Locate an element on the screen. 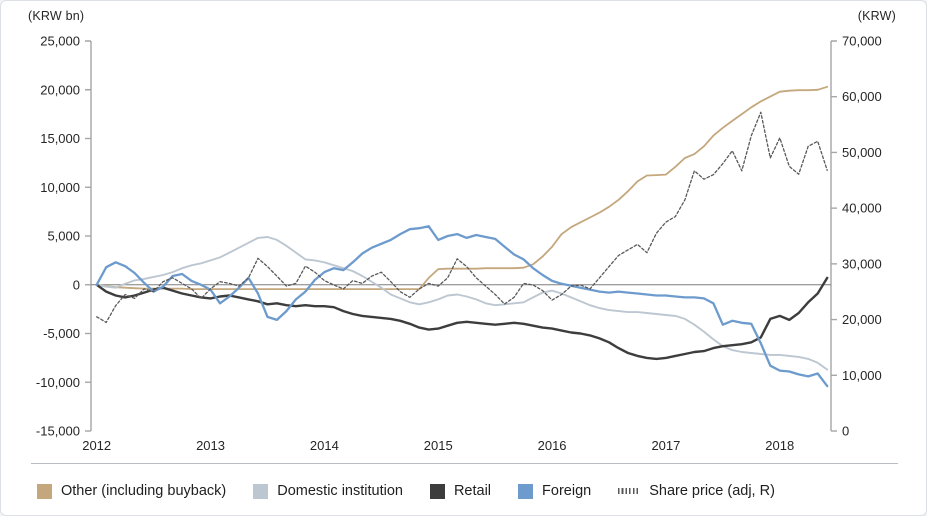 The height and width of the screenshot is (516, 927). y-axis-right-tick-label: 0 is located at coordinates (845, 431).